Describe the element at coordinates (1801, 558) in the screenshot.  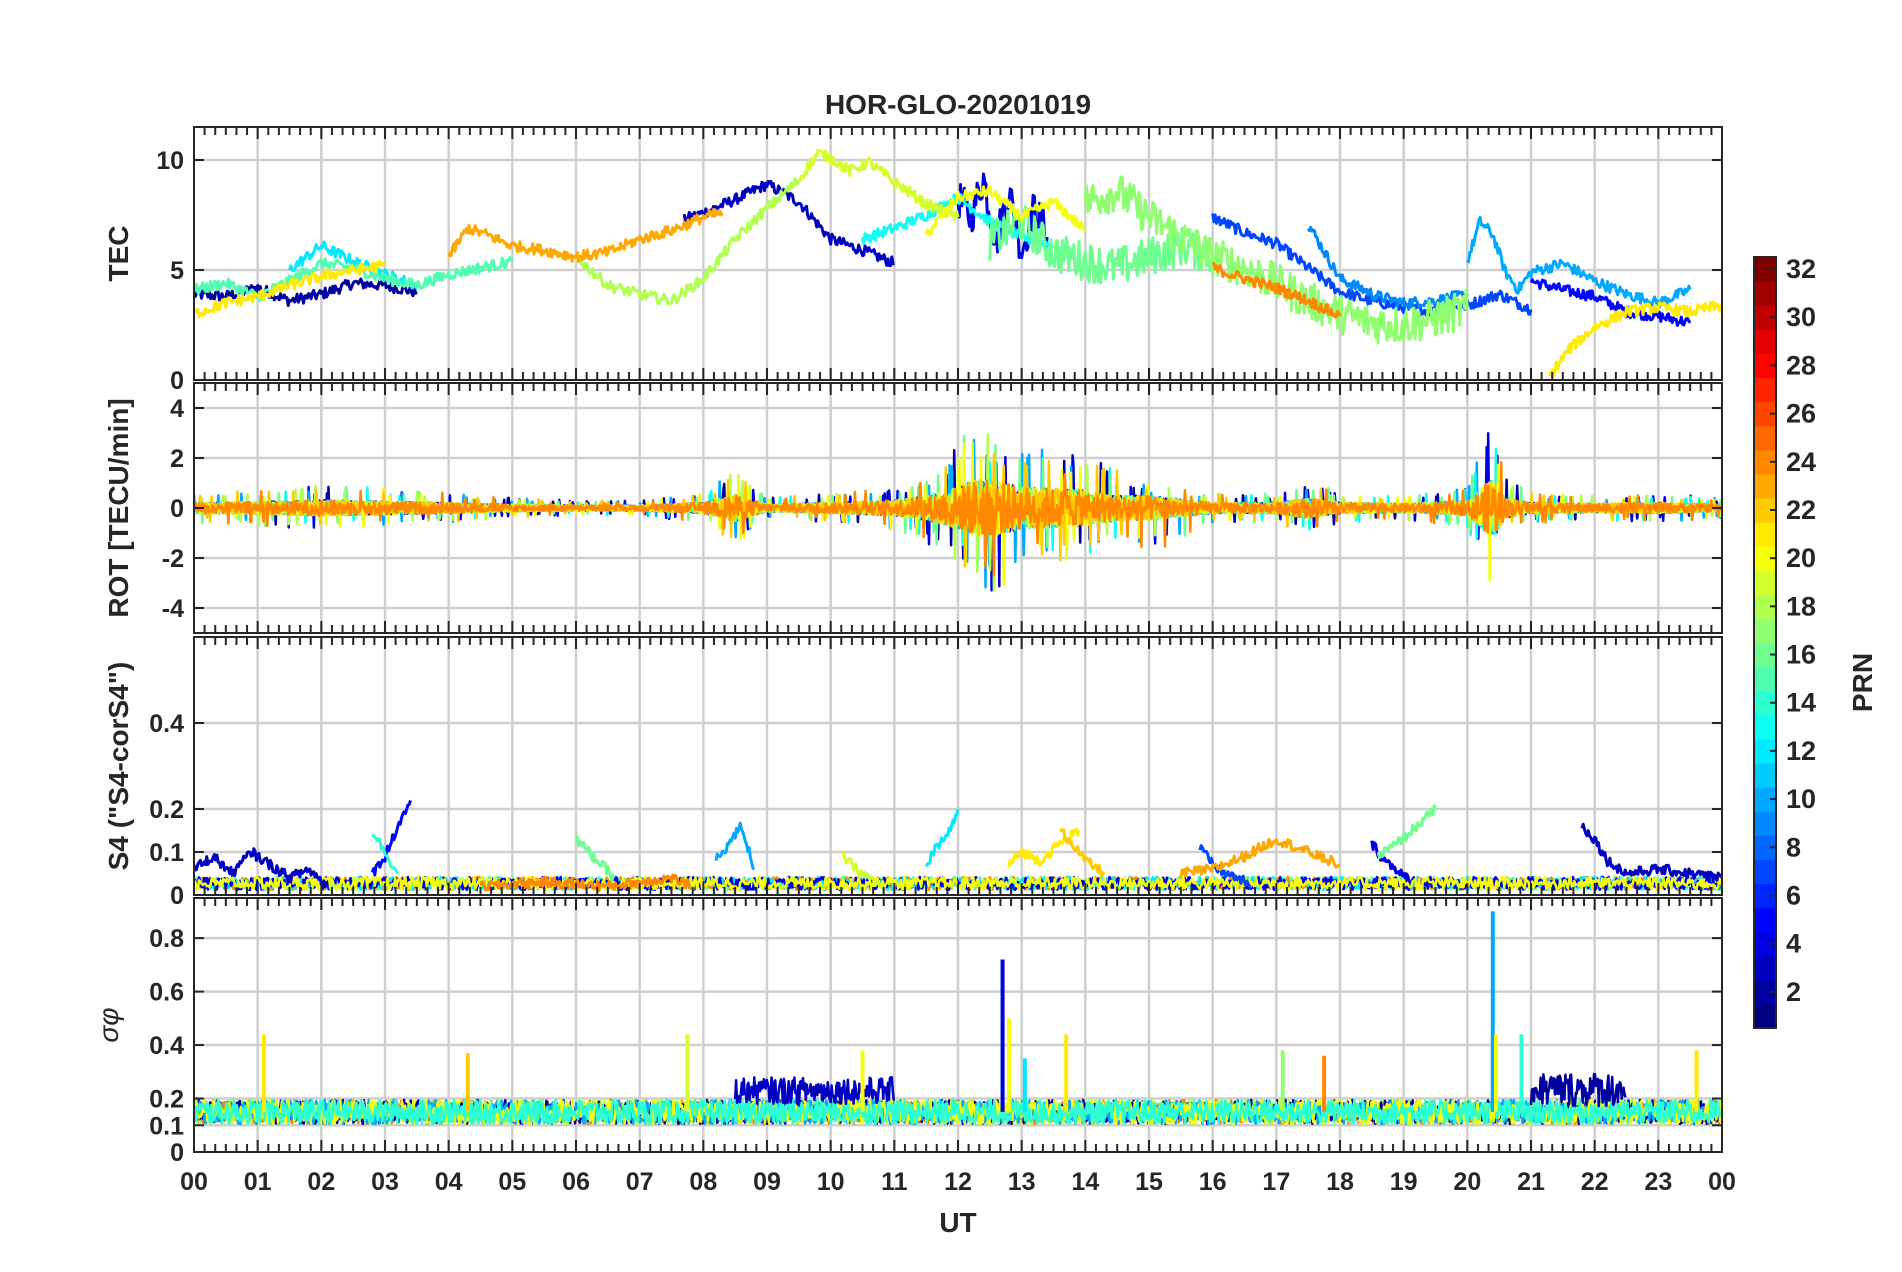
I see `colorbar-tick-label: 20` at that location.